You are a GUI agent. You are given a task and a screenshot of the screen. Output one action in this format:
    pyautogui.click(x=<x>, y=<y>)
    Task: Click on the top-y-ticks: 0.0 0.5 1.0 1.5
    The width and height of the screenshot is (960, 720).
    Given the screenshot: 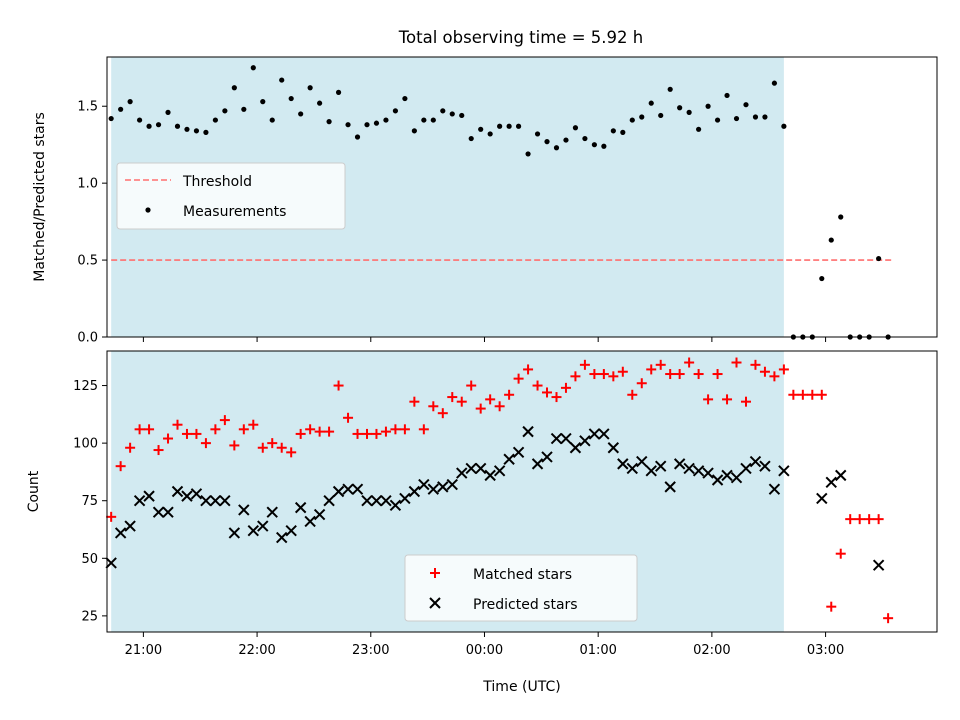 What is the action you would take?
    pyautogui.click(x=92, y=223)
    